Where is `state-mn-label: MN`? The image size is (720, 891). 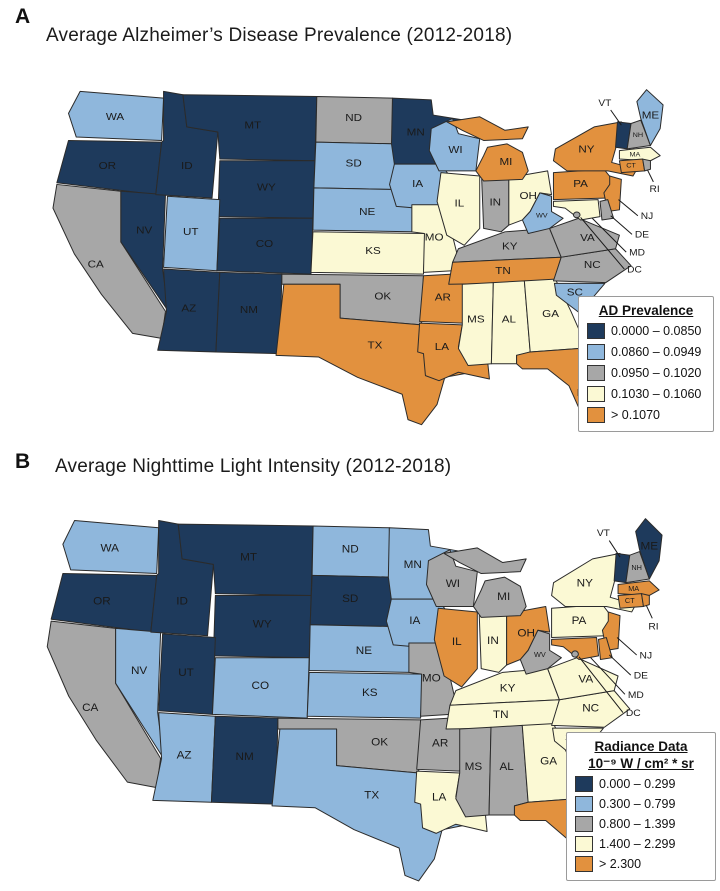
state-mn-label: MN is located at coordinates (413, 565).